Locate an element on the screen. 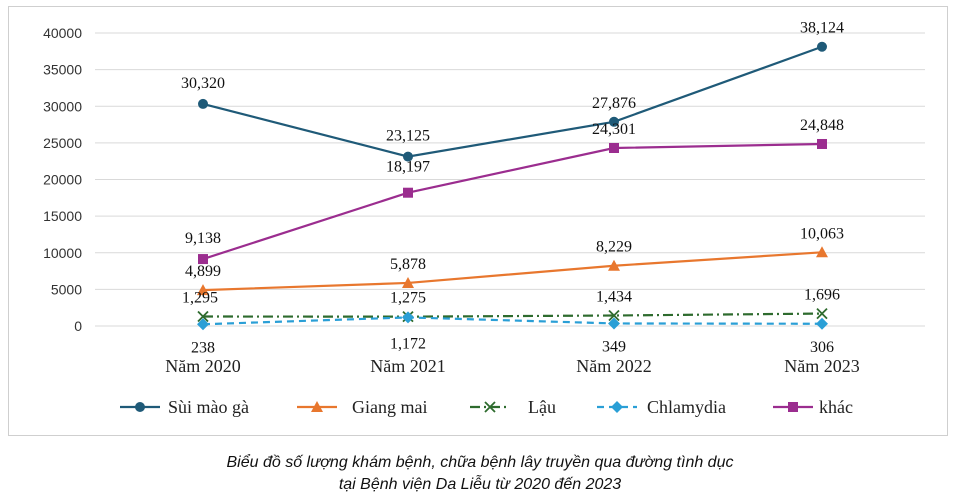  data-label: 4,899 is located at coordinates (203, 271).